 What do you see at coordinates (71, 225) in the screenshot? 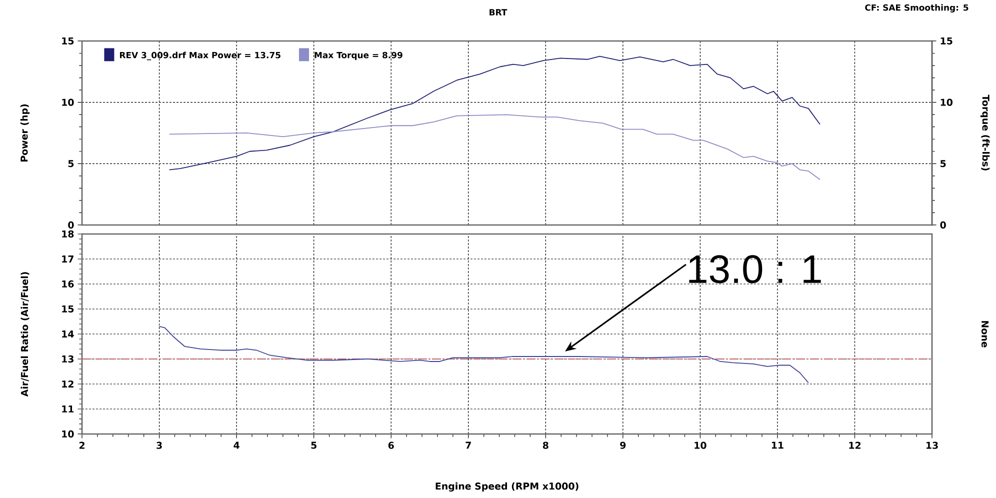
I see `y-tick-label: 0` at bounding box center [71, 225].